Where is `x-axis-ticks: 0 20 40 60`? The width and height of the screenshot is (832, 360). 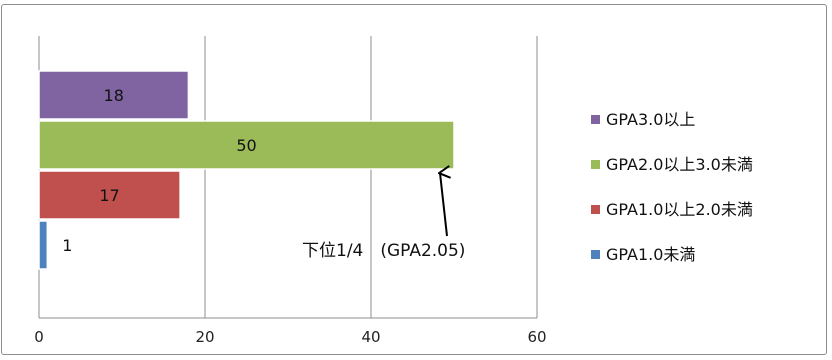 x-axis-ticks: 0 20 40 60 is located at coordinates (290, 337).